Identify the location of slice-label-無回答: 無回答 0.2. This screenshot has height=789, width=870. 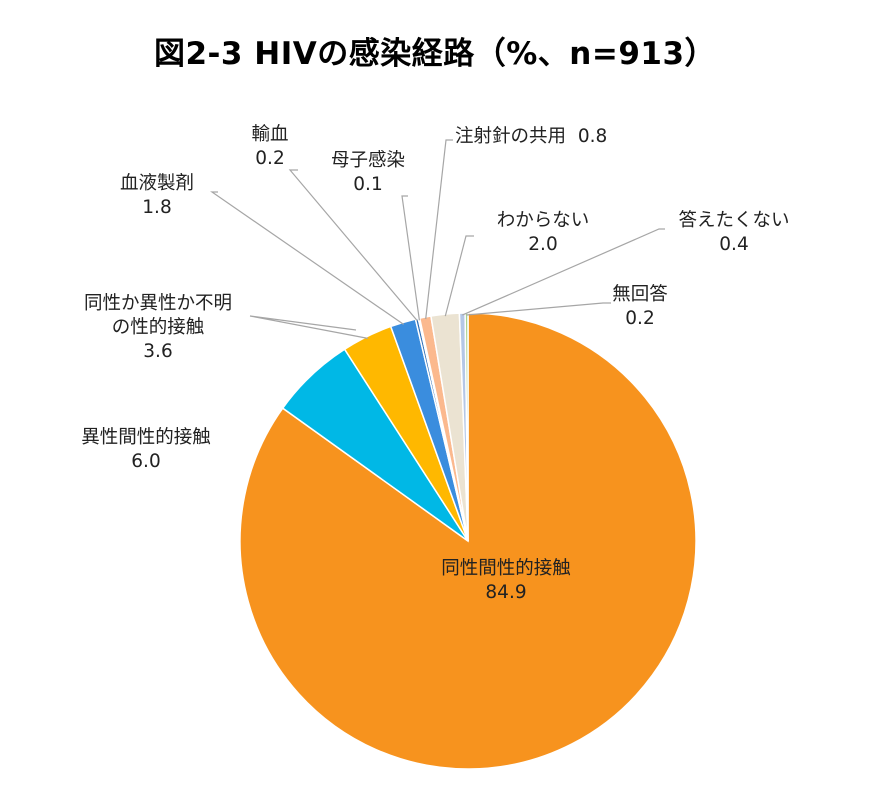
(640, 307).